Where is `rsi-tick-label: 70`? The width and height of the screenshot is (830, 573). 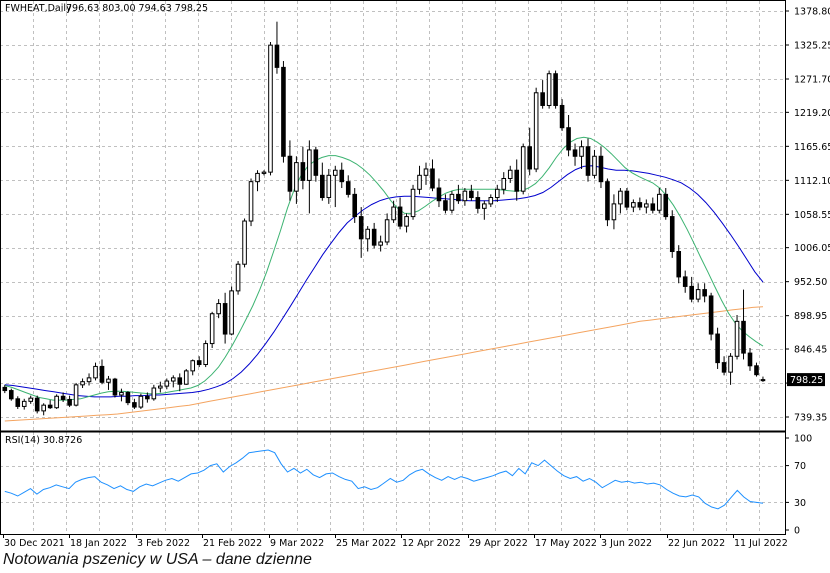
rsi-tick-label: 70 is located at coordinates (800, 466).